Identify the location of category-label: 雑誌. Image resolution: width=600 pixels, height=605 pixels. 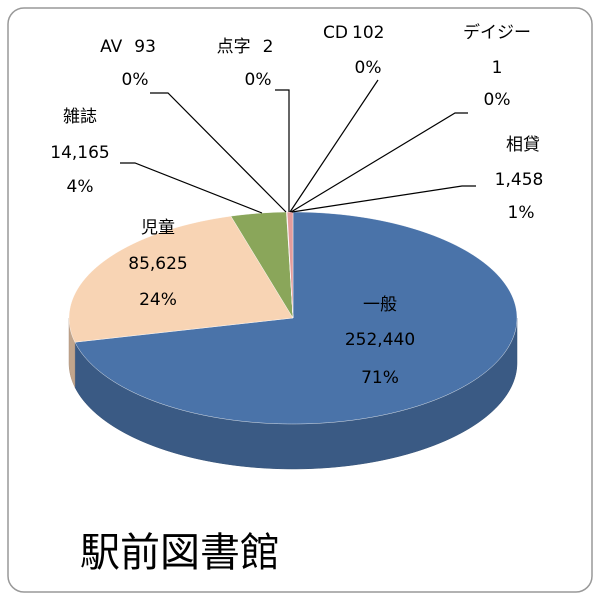
(80, 117).